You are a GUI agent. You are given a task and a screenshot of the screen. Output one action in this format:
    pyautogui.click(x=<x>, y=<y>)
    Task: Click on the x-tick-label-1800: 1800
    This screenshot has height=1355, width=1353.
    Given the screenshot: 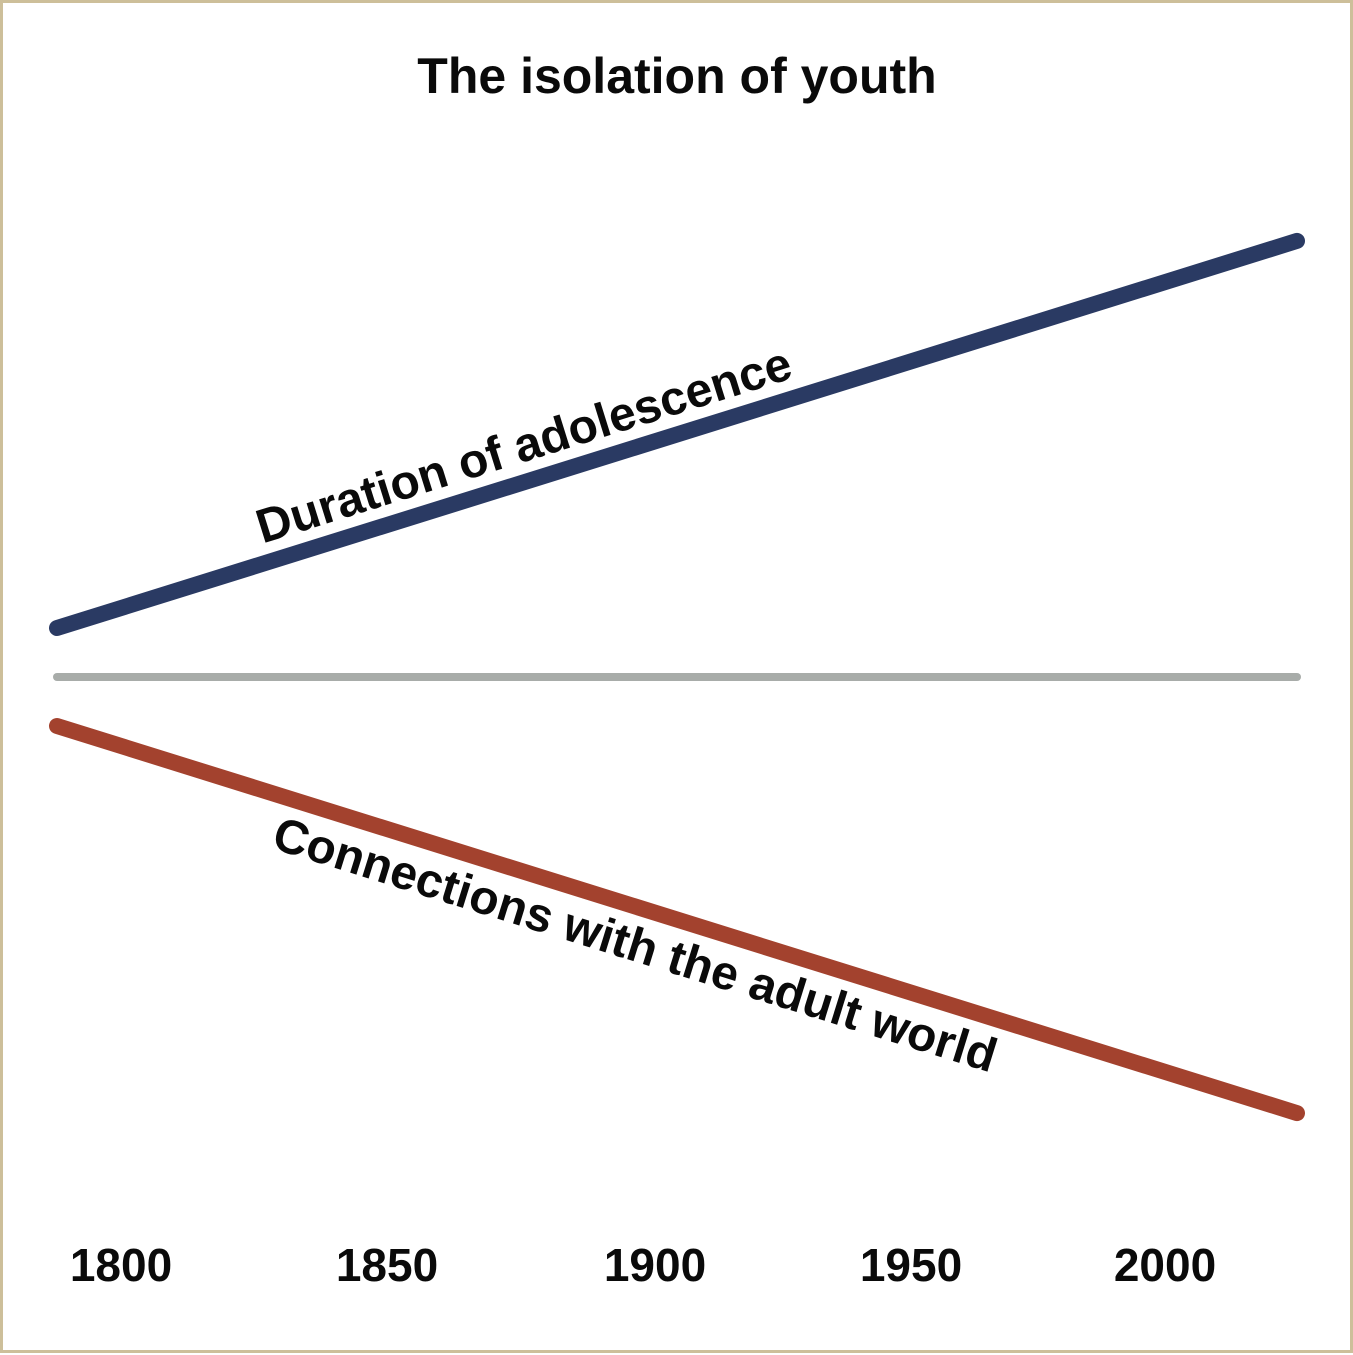 What is the action you would take?
    pyautogui.click(x=121, y=1265)
    